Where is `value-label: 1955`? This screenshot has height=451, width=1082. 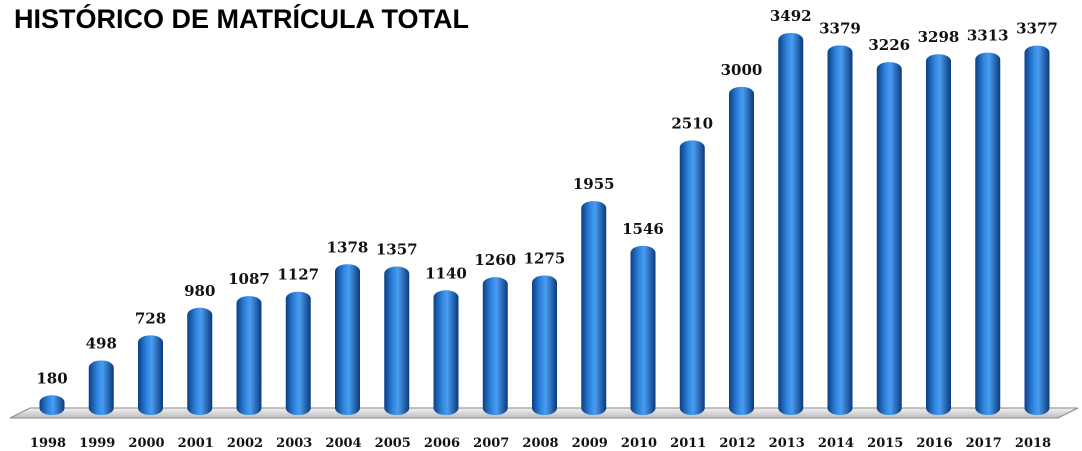 value-label: 1955 is located at coordinates (594, 184).